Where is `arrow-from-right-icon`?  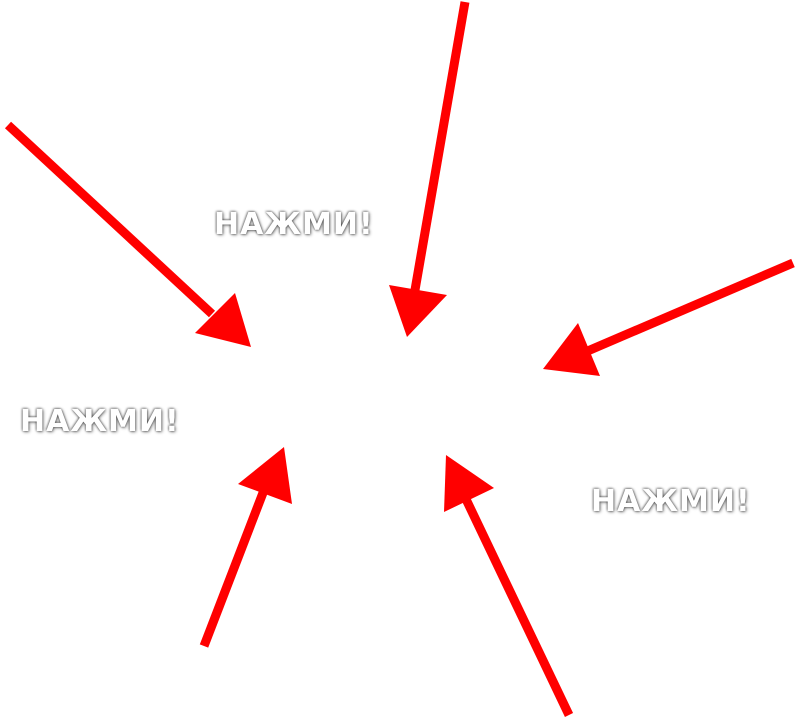 arrow-from-right-icon is located at coordinates (669, 317).